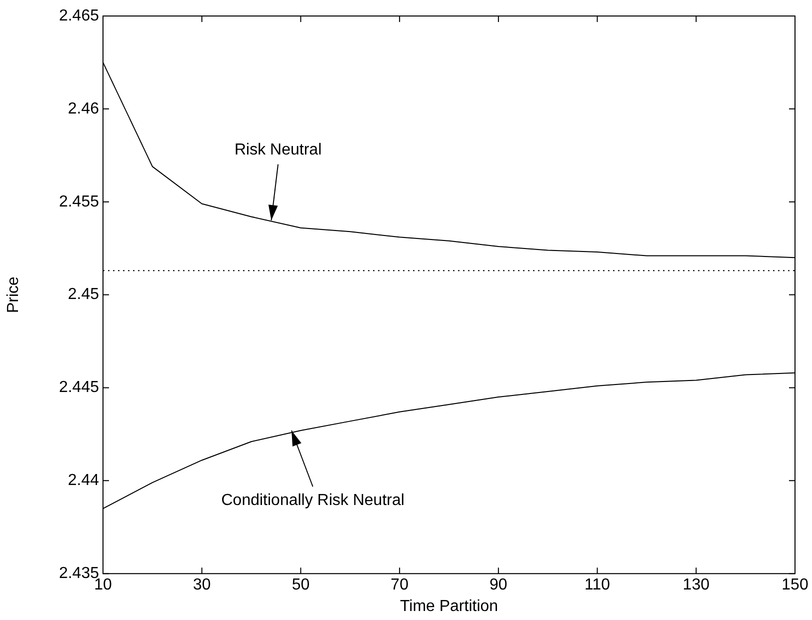 The height and width of the screenshot is (620, 812). Describe the element at coordinates (79, 201) in the screenshot. I see `y-tick-label: 2.455` at that location.